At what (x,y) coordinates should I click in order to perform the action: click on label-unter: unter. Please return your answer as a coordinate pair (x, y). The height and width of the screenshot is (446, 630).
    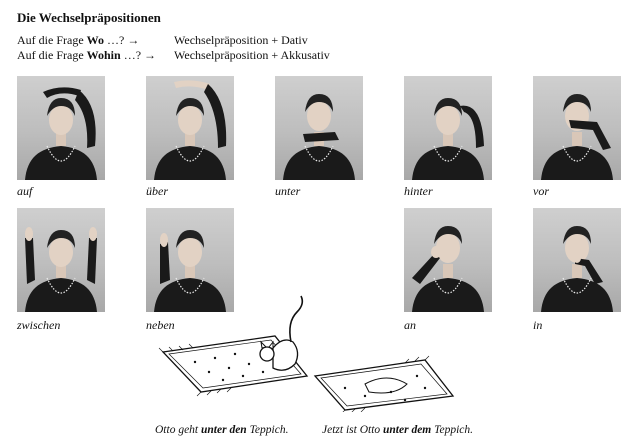
    Looking at the image, I should click on (288, 191).